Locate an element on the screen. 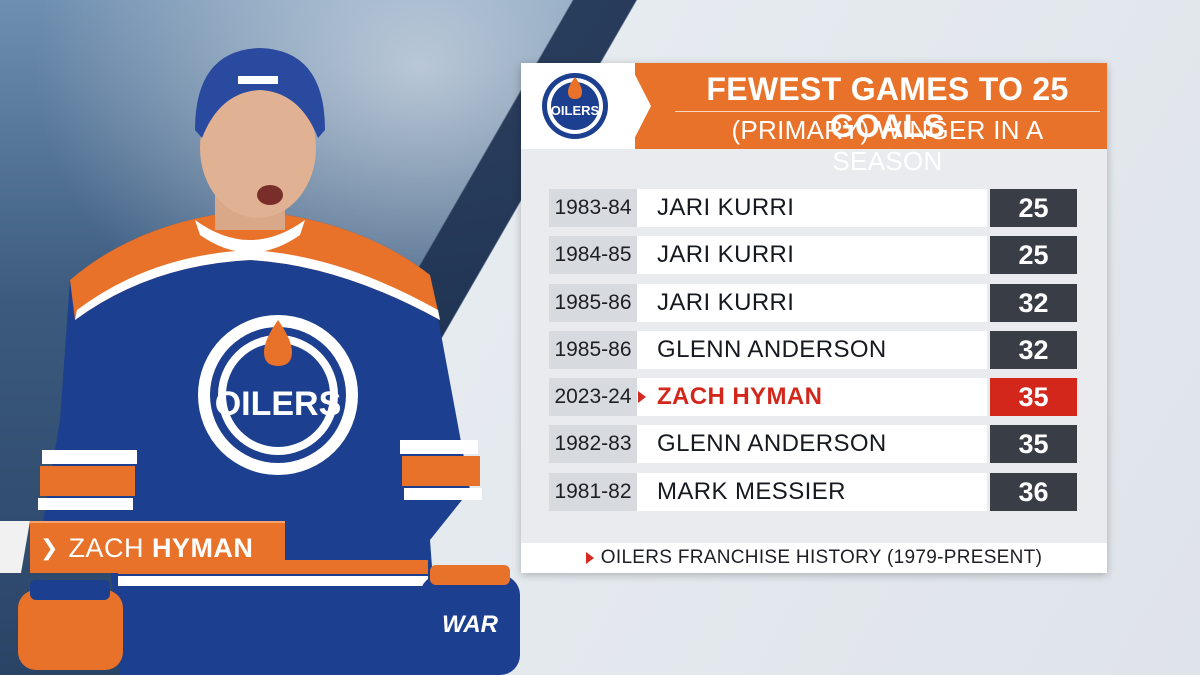 Image resolution: width=1200 pixels, height=675 pixels. season-cell: 1984-85 is located at coordinates (593, 255).